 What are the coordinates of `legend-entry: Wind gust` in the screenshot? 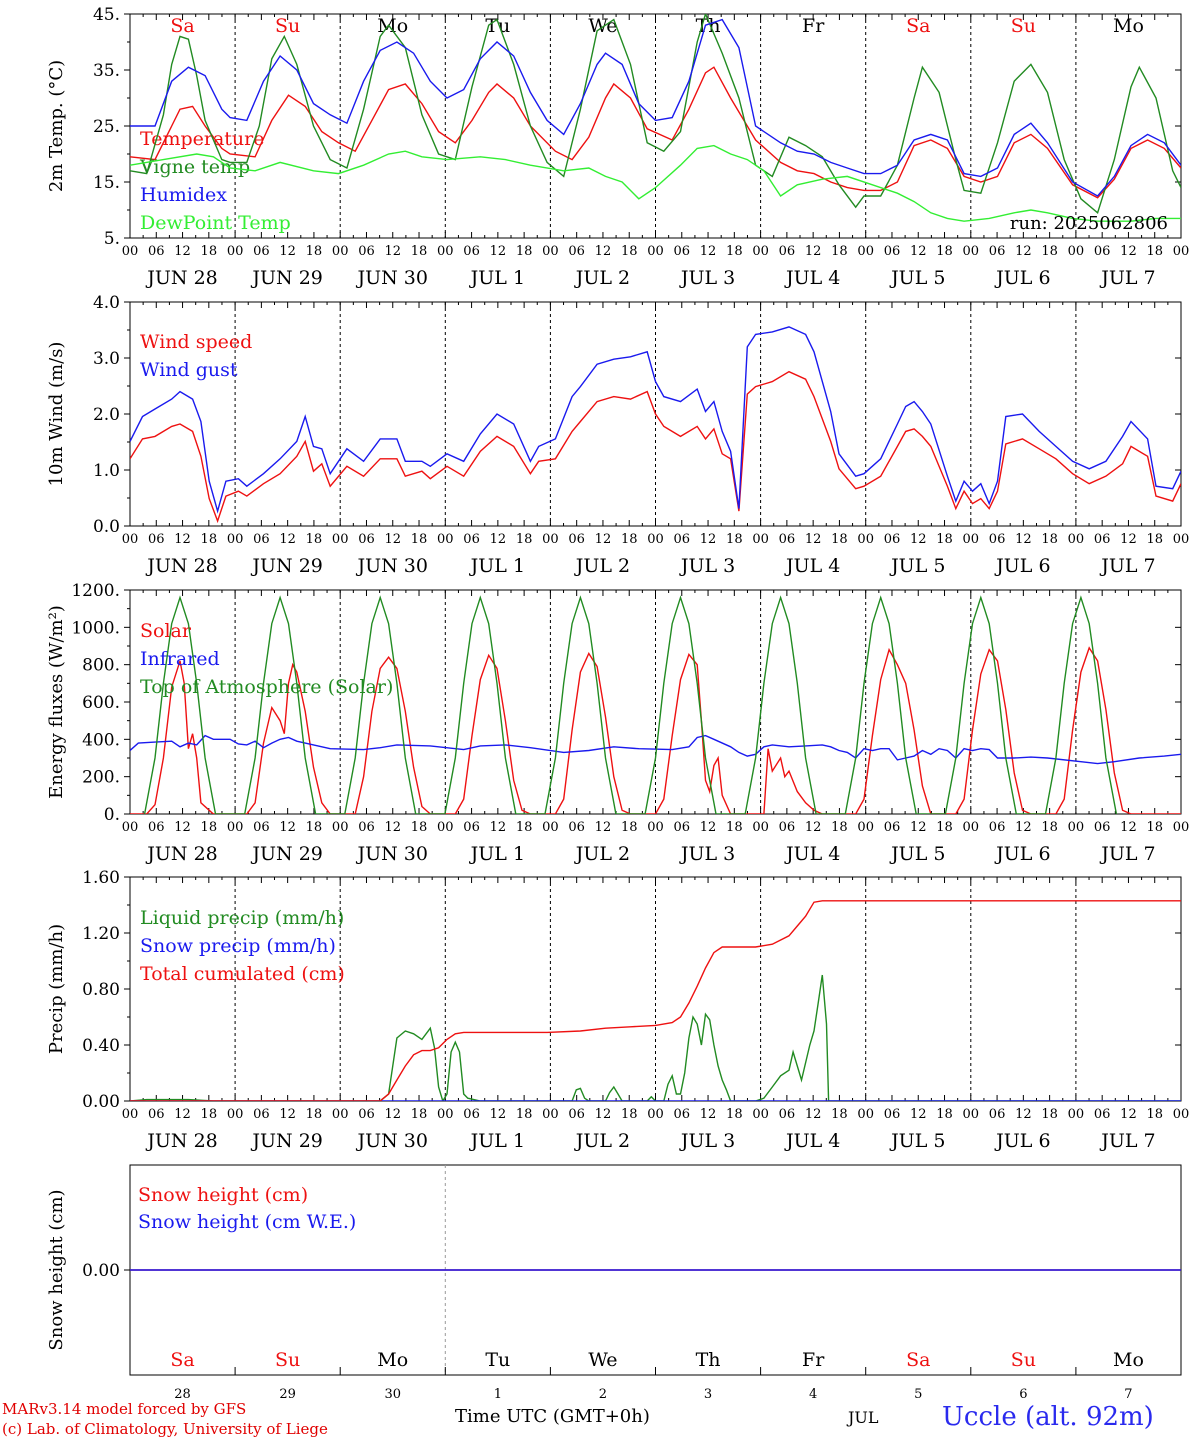 It's located at (189, 370).